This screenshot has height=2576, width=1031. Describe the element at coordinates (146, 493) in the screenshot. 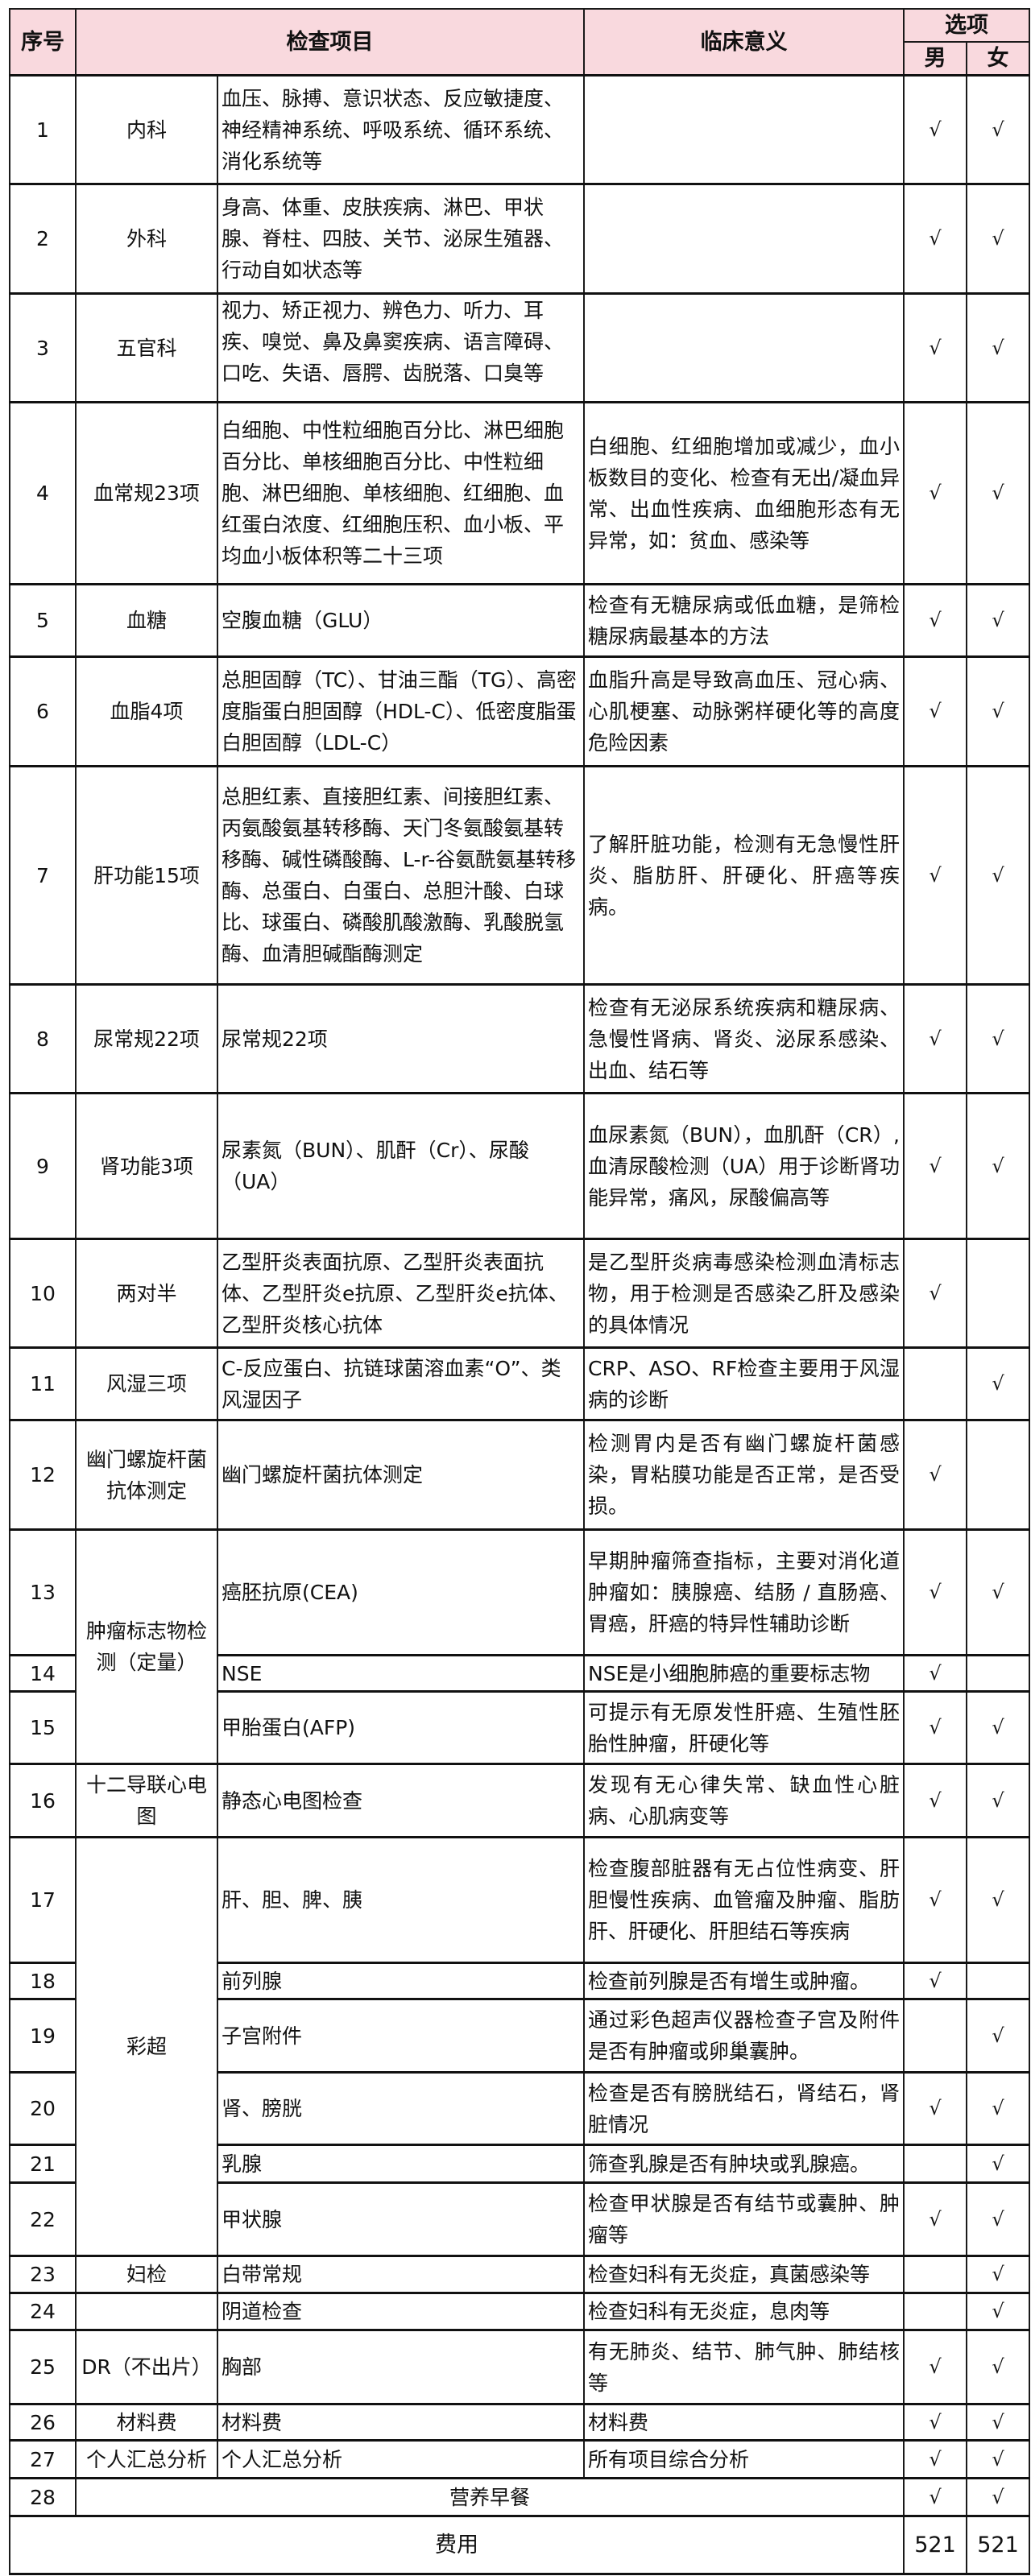

I see `category-cell: 血常规23项` at that location.